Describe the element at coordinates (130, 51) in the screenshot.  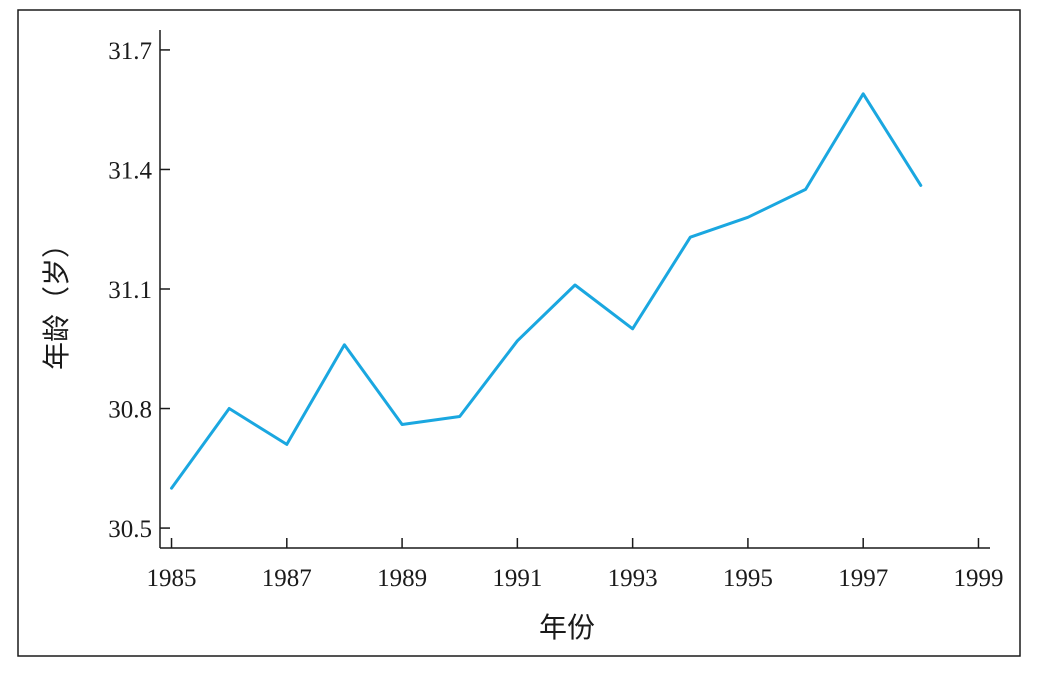
I see `y-tick-label: 31.7` at that location.